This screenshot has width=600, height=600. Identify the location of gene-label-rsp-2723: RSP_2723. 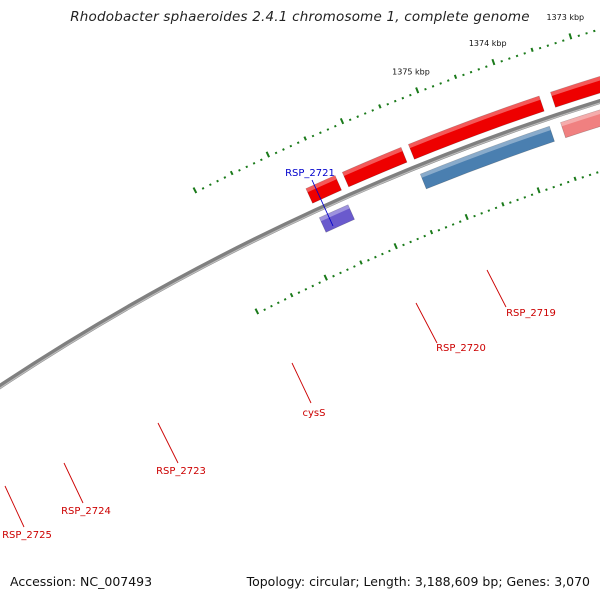
(181, 471).